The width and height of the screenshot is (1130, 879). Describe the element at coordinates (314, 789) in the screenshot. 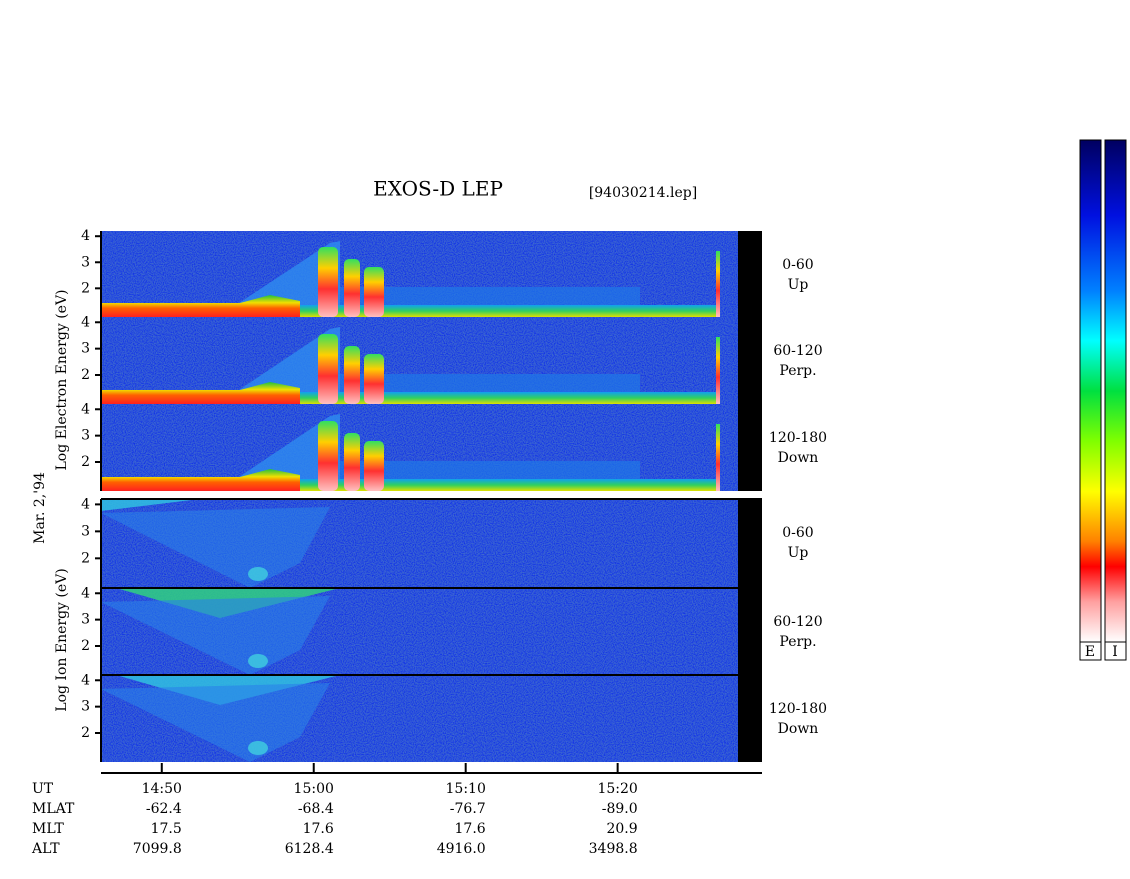

I see `x-tick-label: 15:00` at that location.